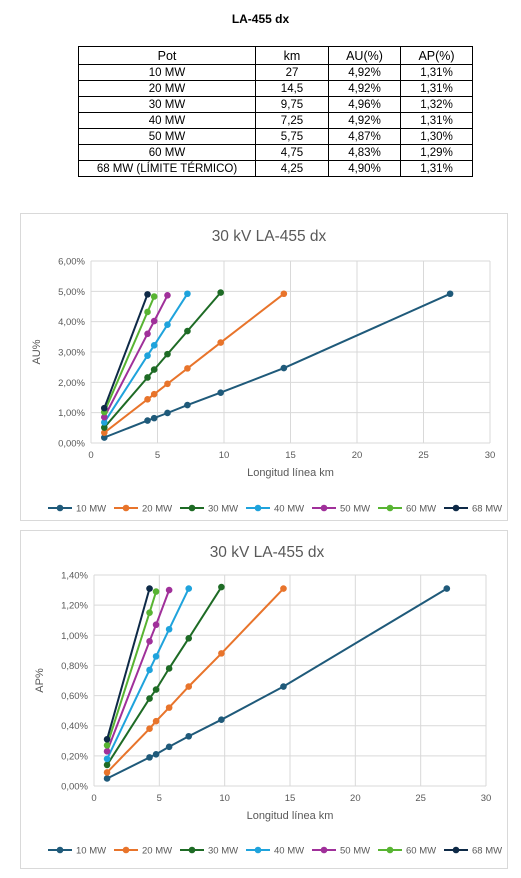 The height and width of the screenshot is (878, 521). I want to click on x-tick-label: 0, so click(90, 455).